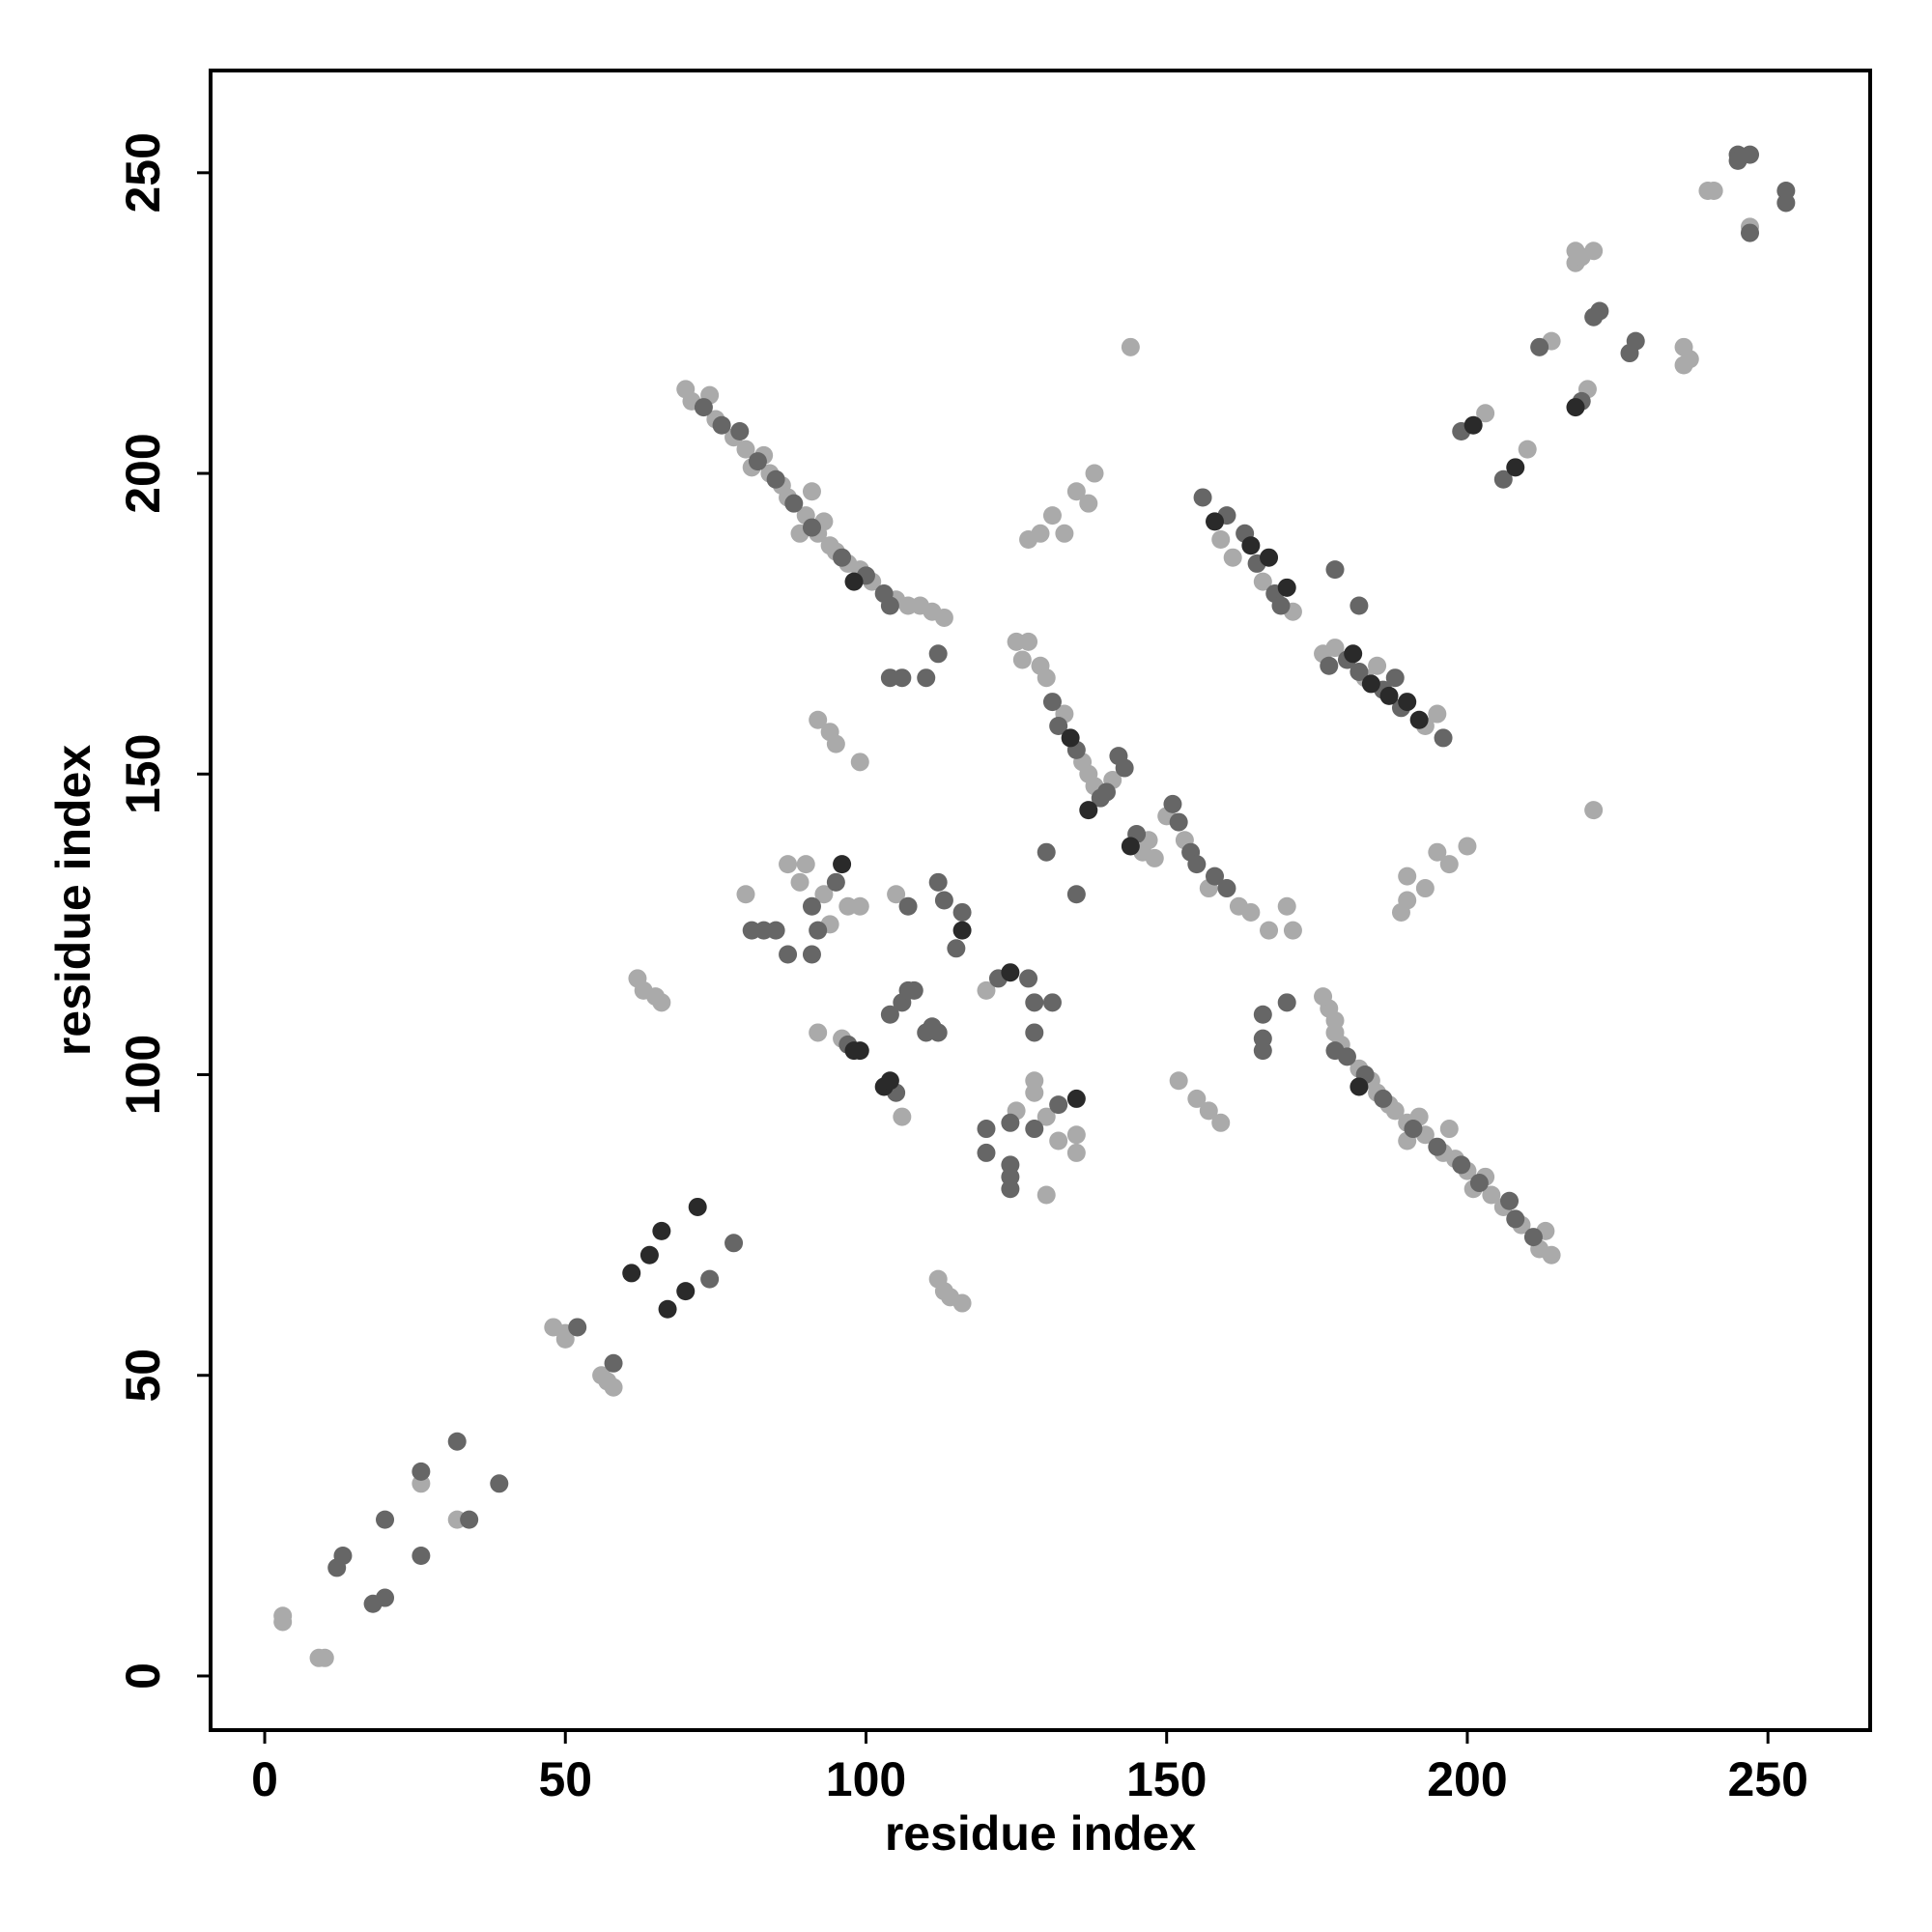 This screenshot has height=1932, width=1932. I want to click on x-tick-label: 250, so click(1767, 1779).